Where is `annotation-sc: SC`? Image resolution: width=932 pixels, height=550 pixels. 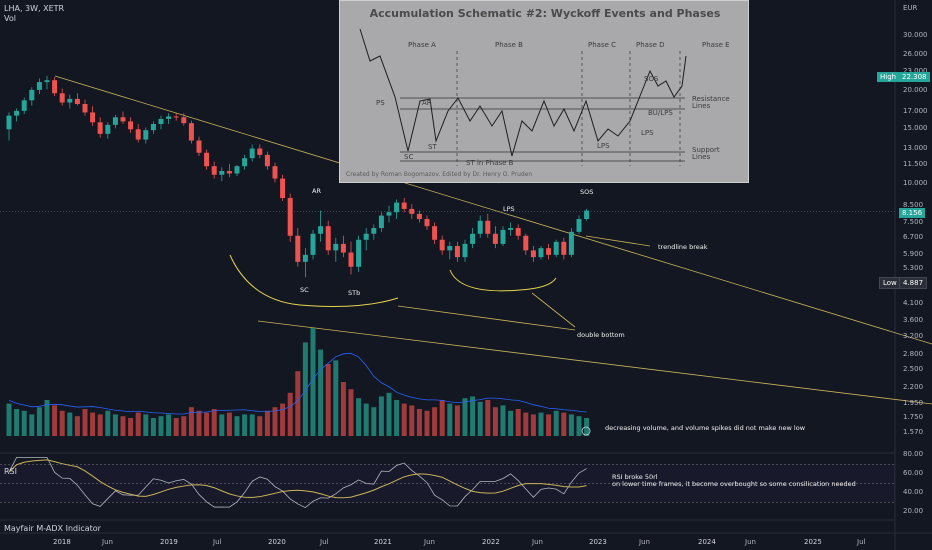 annotation-sc: SC is located at coordinates (304, 290).